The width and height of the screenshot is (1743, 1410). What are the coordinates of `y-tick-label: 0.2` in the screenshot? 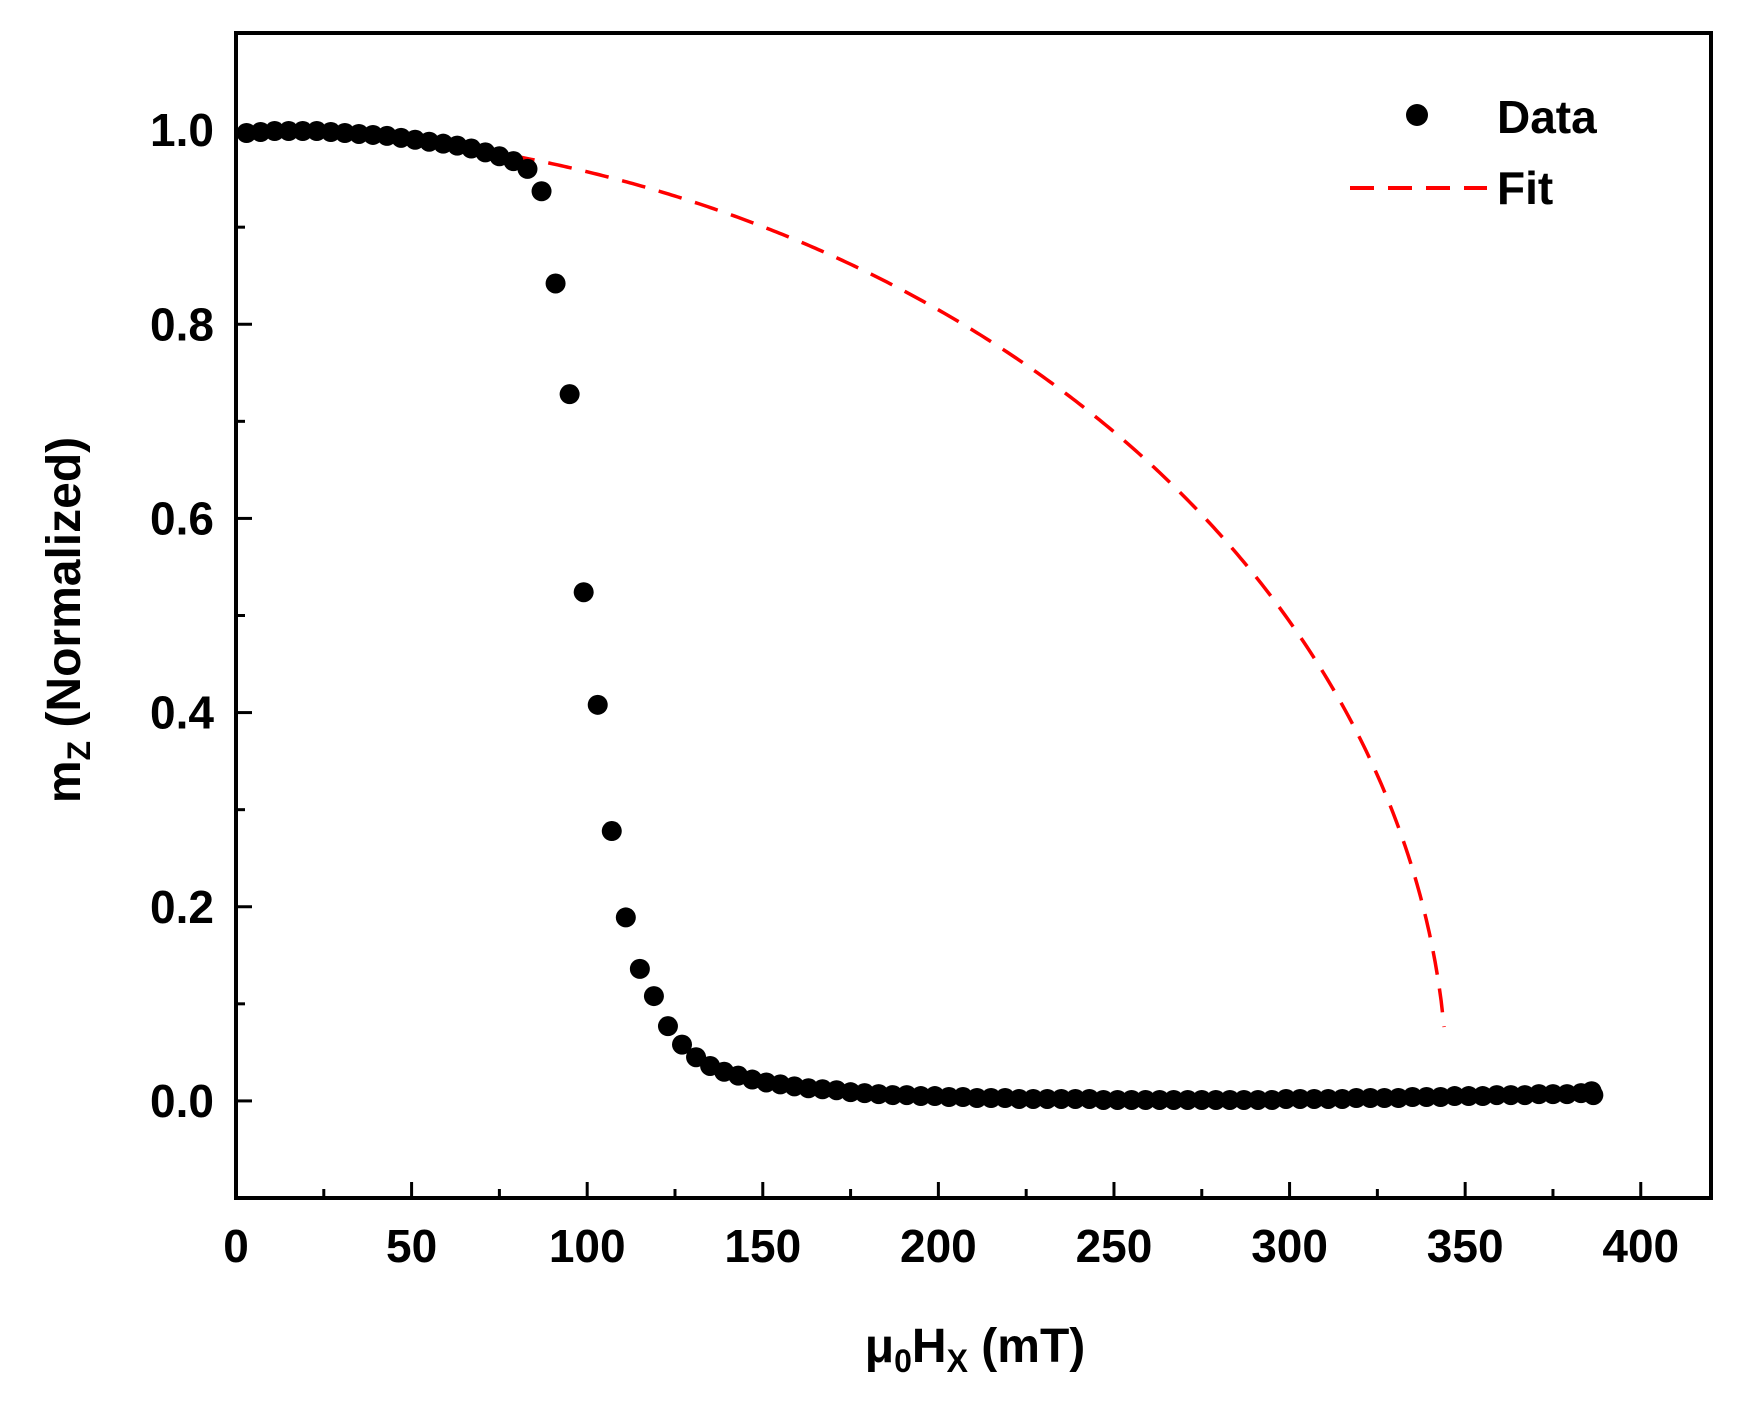 It's located at (182, 907).